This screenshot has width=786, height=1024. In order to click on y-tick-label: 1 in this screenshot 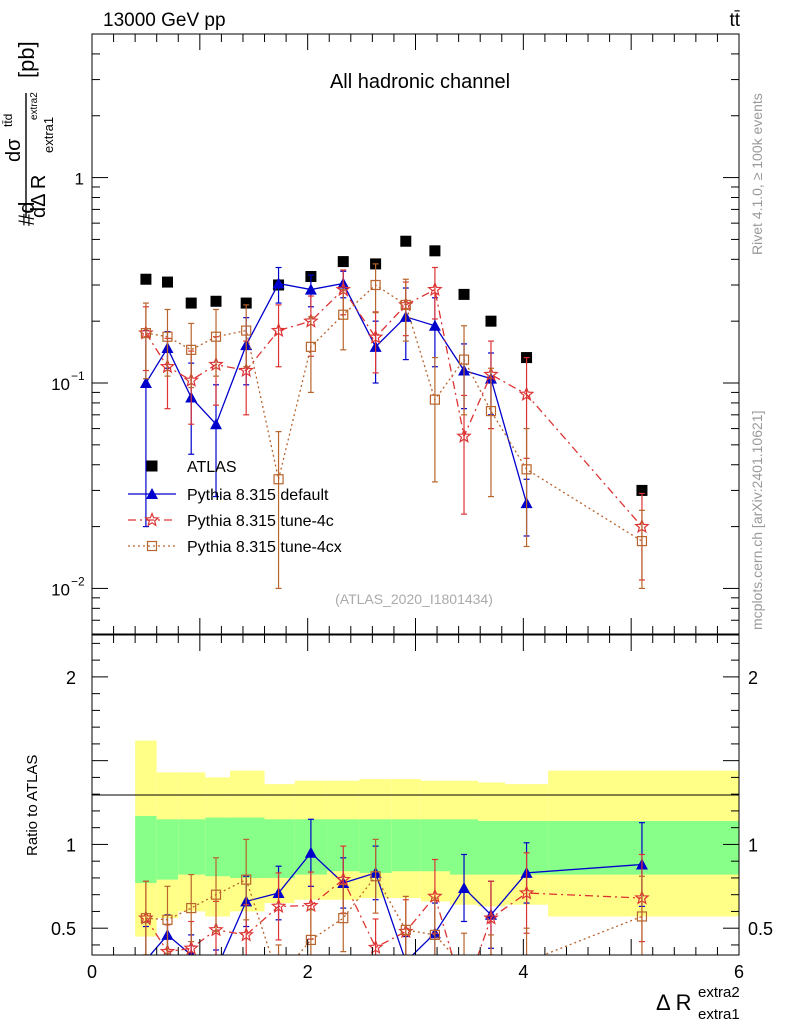, I will do `click(79, 179)`.